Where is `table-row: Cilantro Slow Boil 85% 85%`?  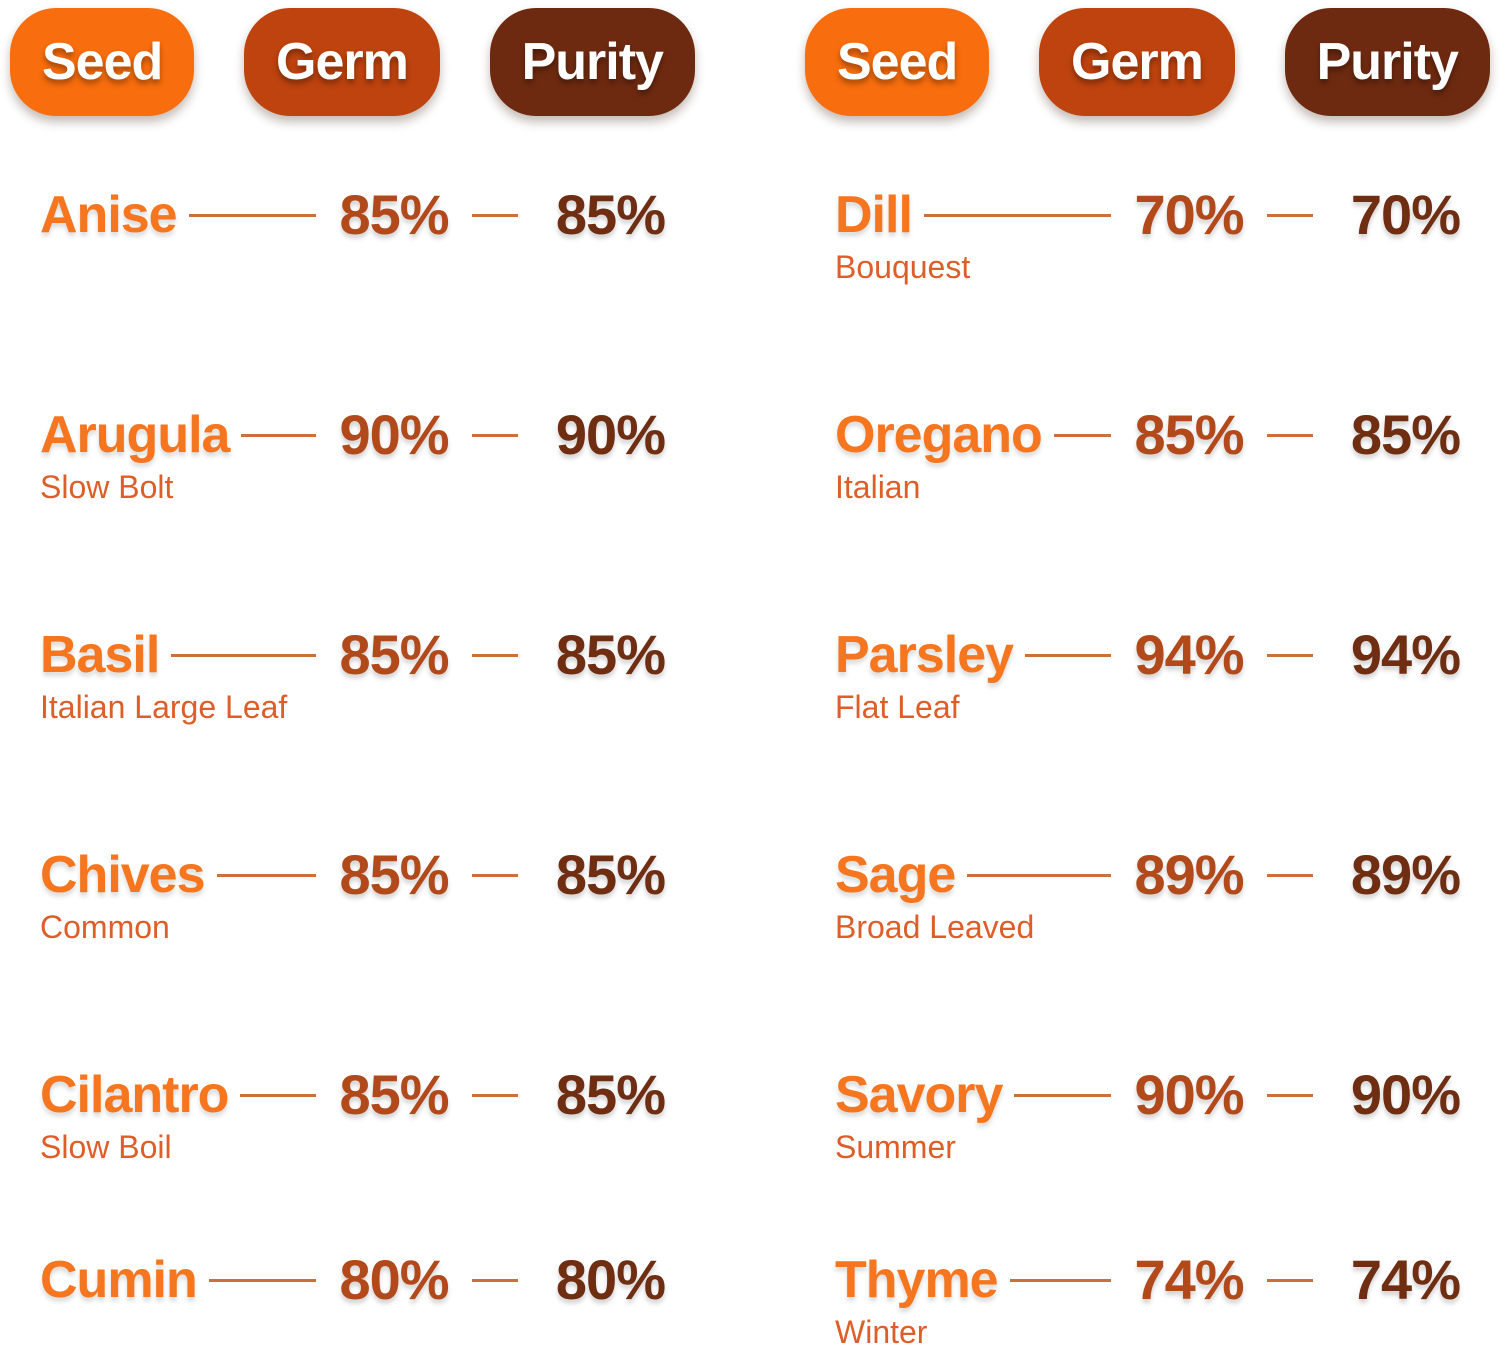
table-row: Cilantro Slow Boil 85% 85% is located at coordinates (353, 1113).